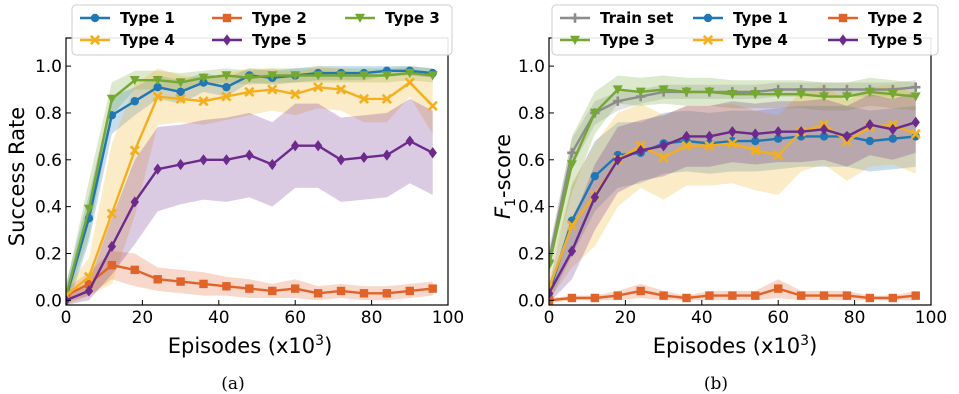  Describe the element at coordinates (531, 114) in the screenshot. I see `y-tick-label: 0.8` at that location.